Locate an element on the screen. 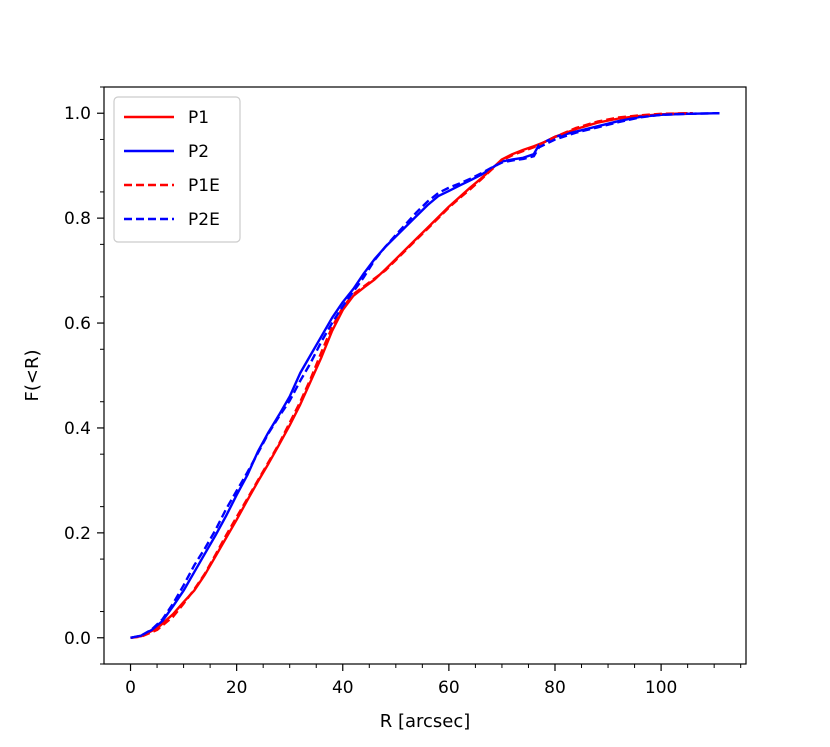 This screenshot has height=747, width=830. y-tick-label: 0.8 is located at coordinates (77, 219).